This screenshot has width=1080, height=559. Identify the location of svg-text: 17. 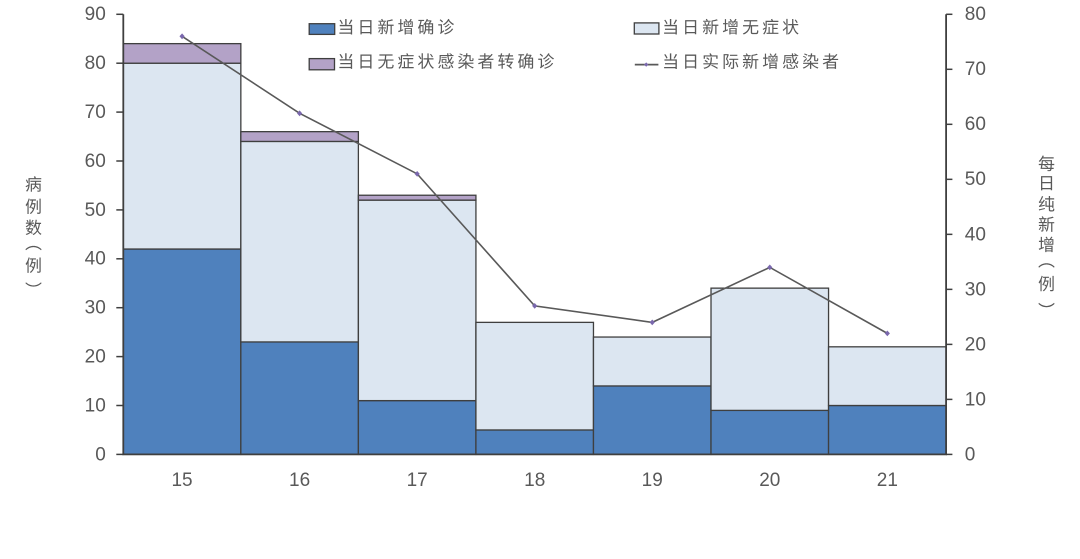
(417, 480).